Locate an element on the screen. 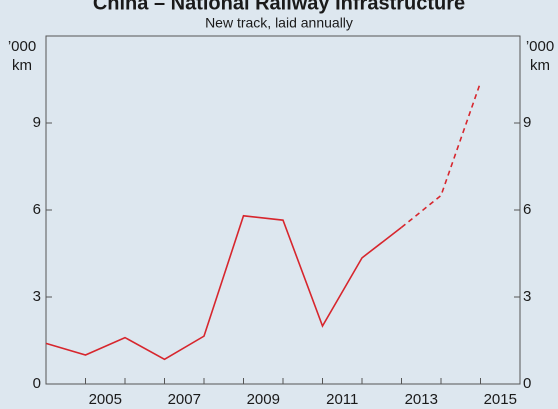  chart-subtitle: New track, laid annually is located at coordinates (279, 23).